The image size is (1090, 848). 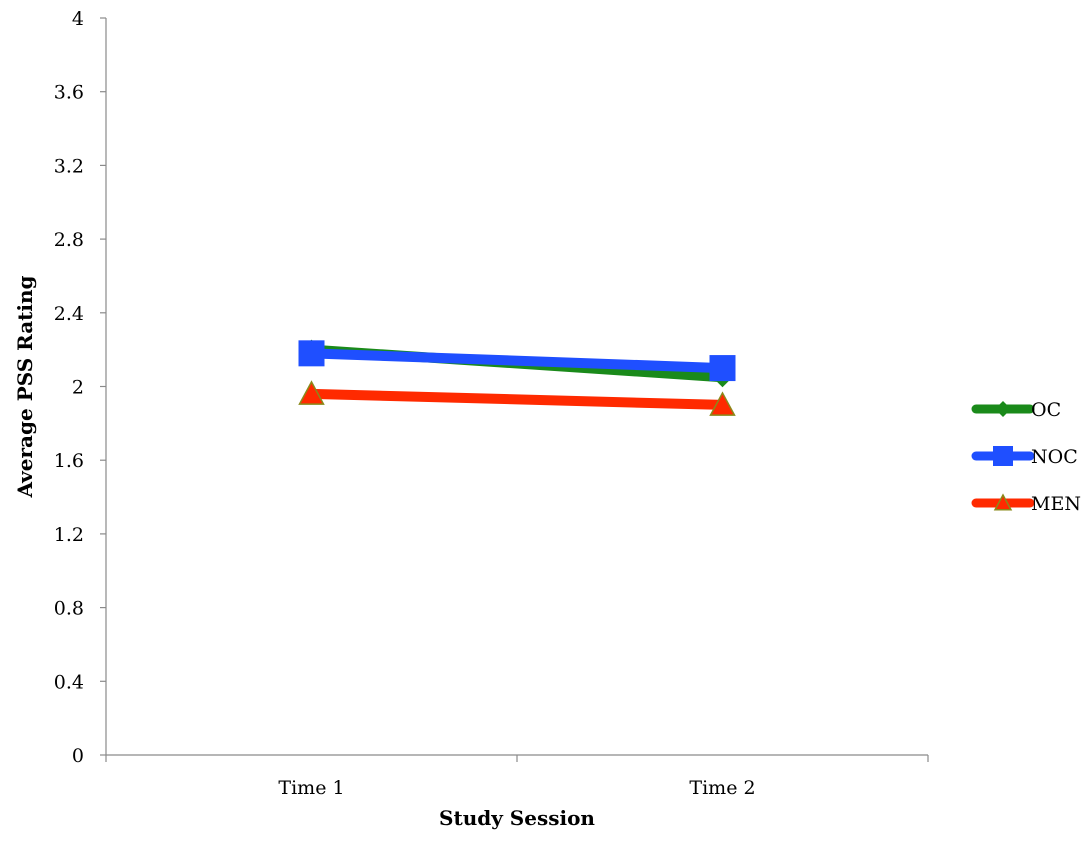 I want to click on y-tick-label: 2.4, so click(x=69, y=314).